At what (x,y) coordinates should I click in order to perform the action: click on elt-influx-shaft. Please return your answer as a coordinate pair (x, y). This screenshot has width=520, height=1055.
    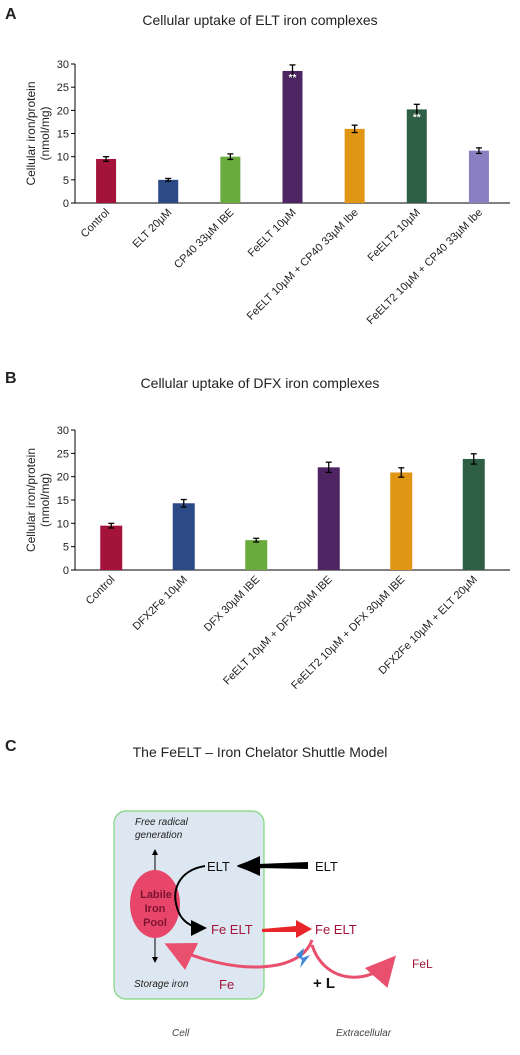
    Looking at the image, I should click on (283, 865).